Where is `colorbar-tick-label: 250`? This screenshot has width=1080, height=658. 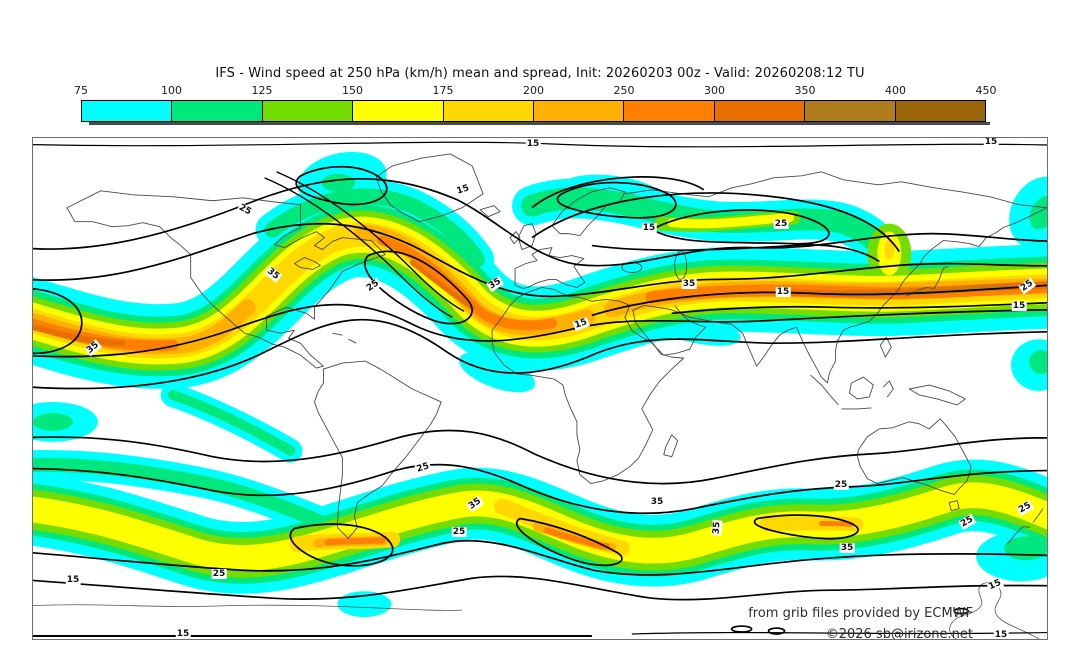 colorbar-tick-label: 250 is located at coordinates (624, 90).